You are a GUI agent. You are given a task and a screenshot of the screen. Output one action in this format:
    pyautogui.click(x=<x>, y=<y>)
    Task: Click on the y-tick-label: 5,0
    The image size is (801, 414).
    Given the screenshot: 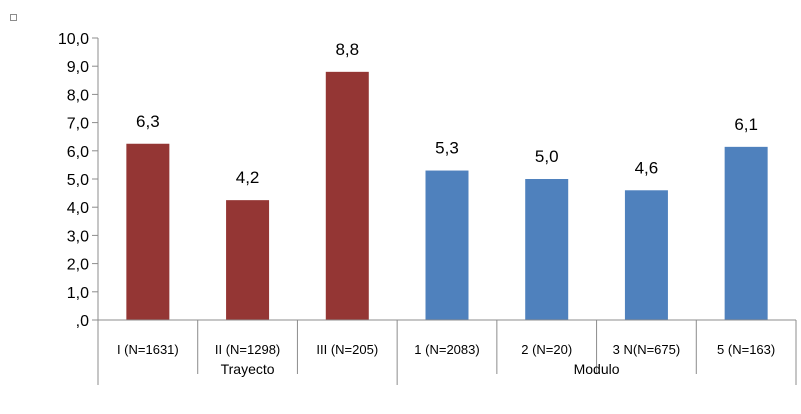 What is the action you would take?
    pyautogui.click(x=78, y=180)
    